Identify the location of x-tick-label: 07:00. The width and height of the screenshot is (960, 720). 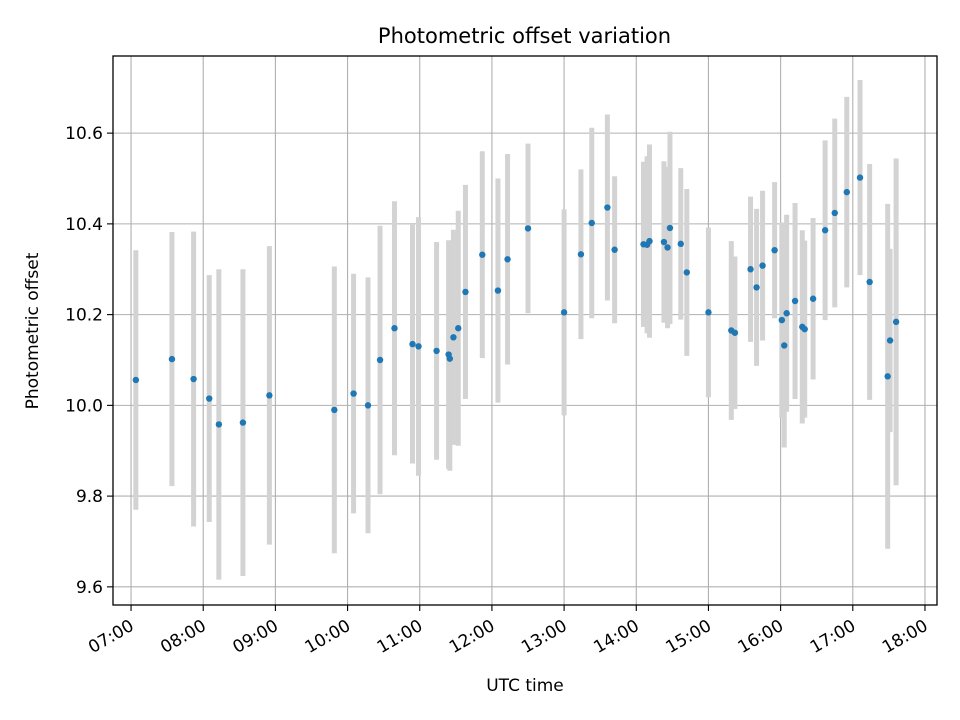
(111, 637).